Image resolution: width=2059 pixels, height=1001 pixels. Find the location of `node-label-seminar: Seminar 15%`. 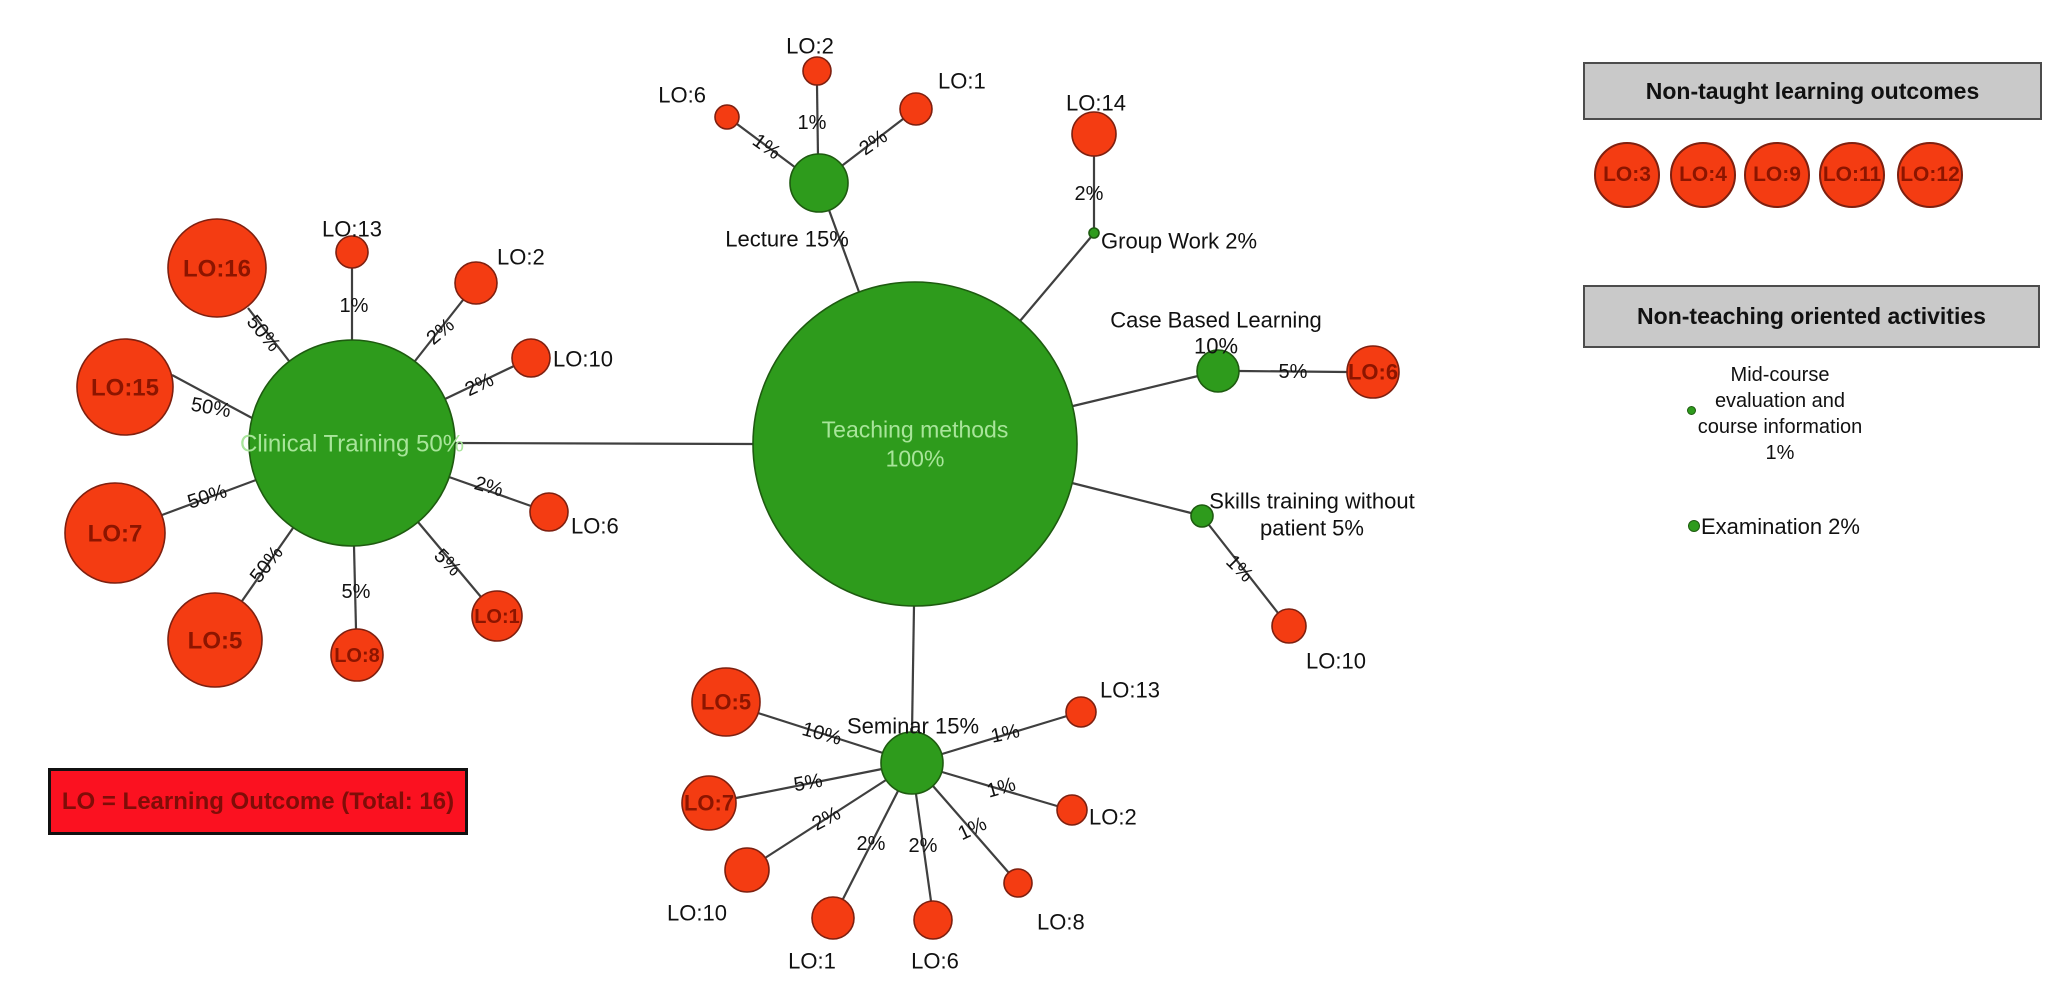

node-label-seminar: Seminar 15% is located at coordinates (913, 726).